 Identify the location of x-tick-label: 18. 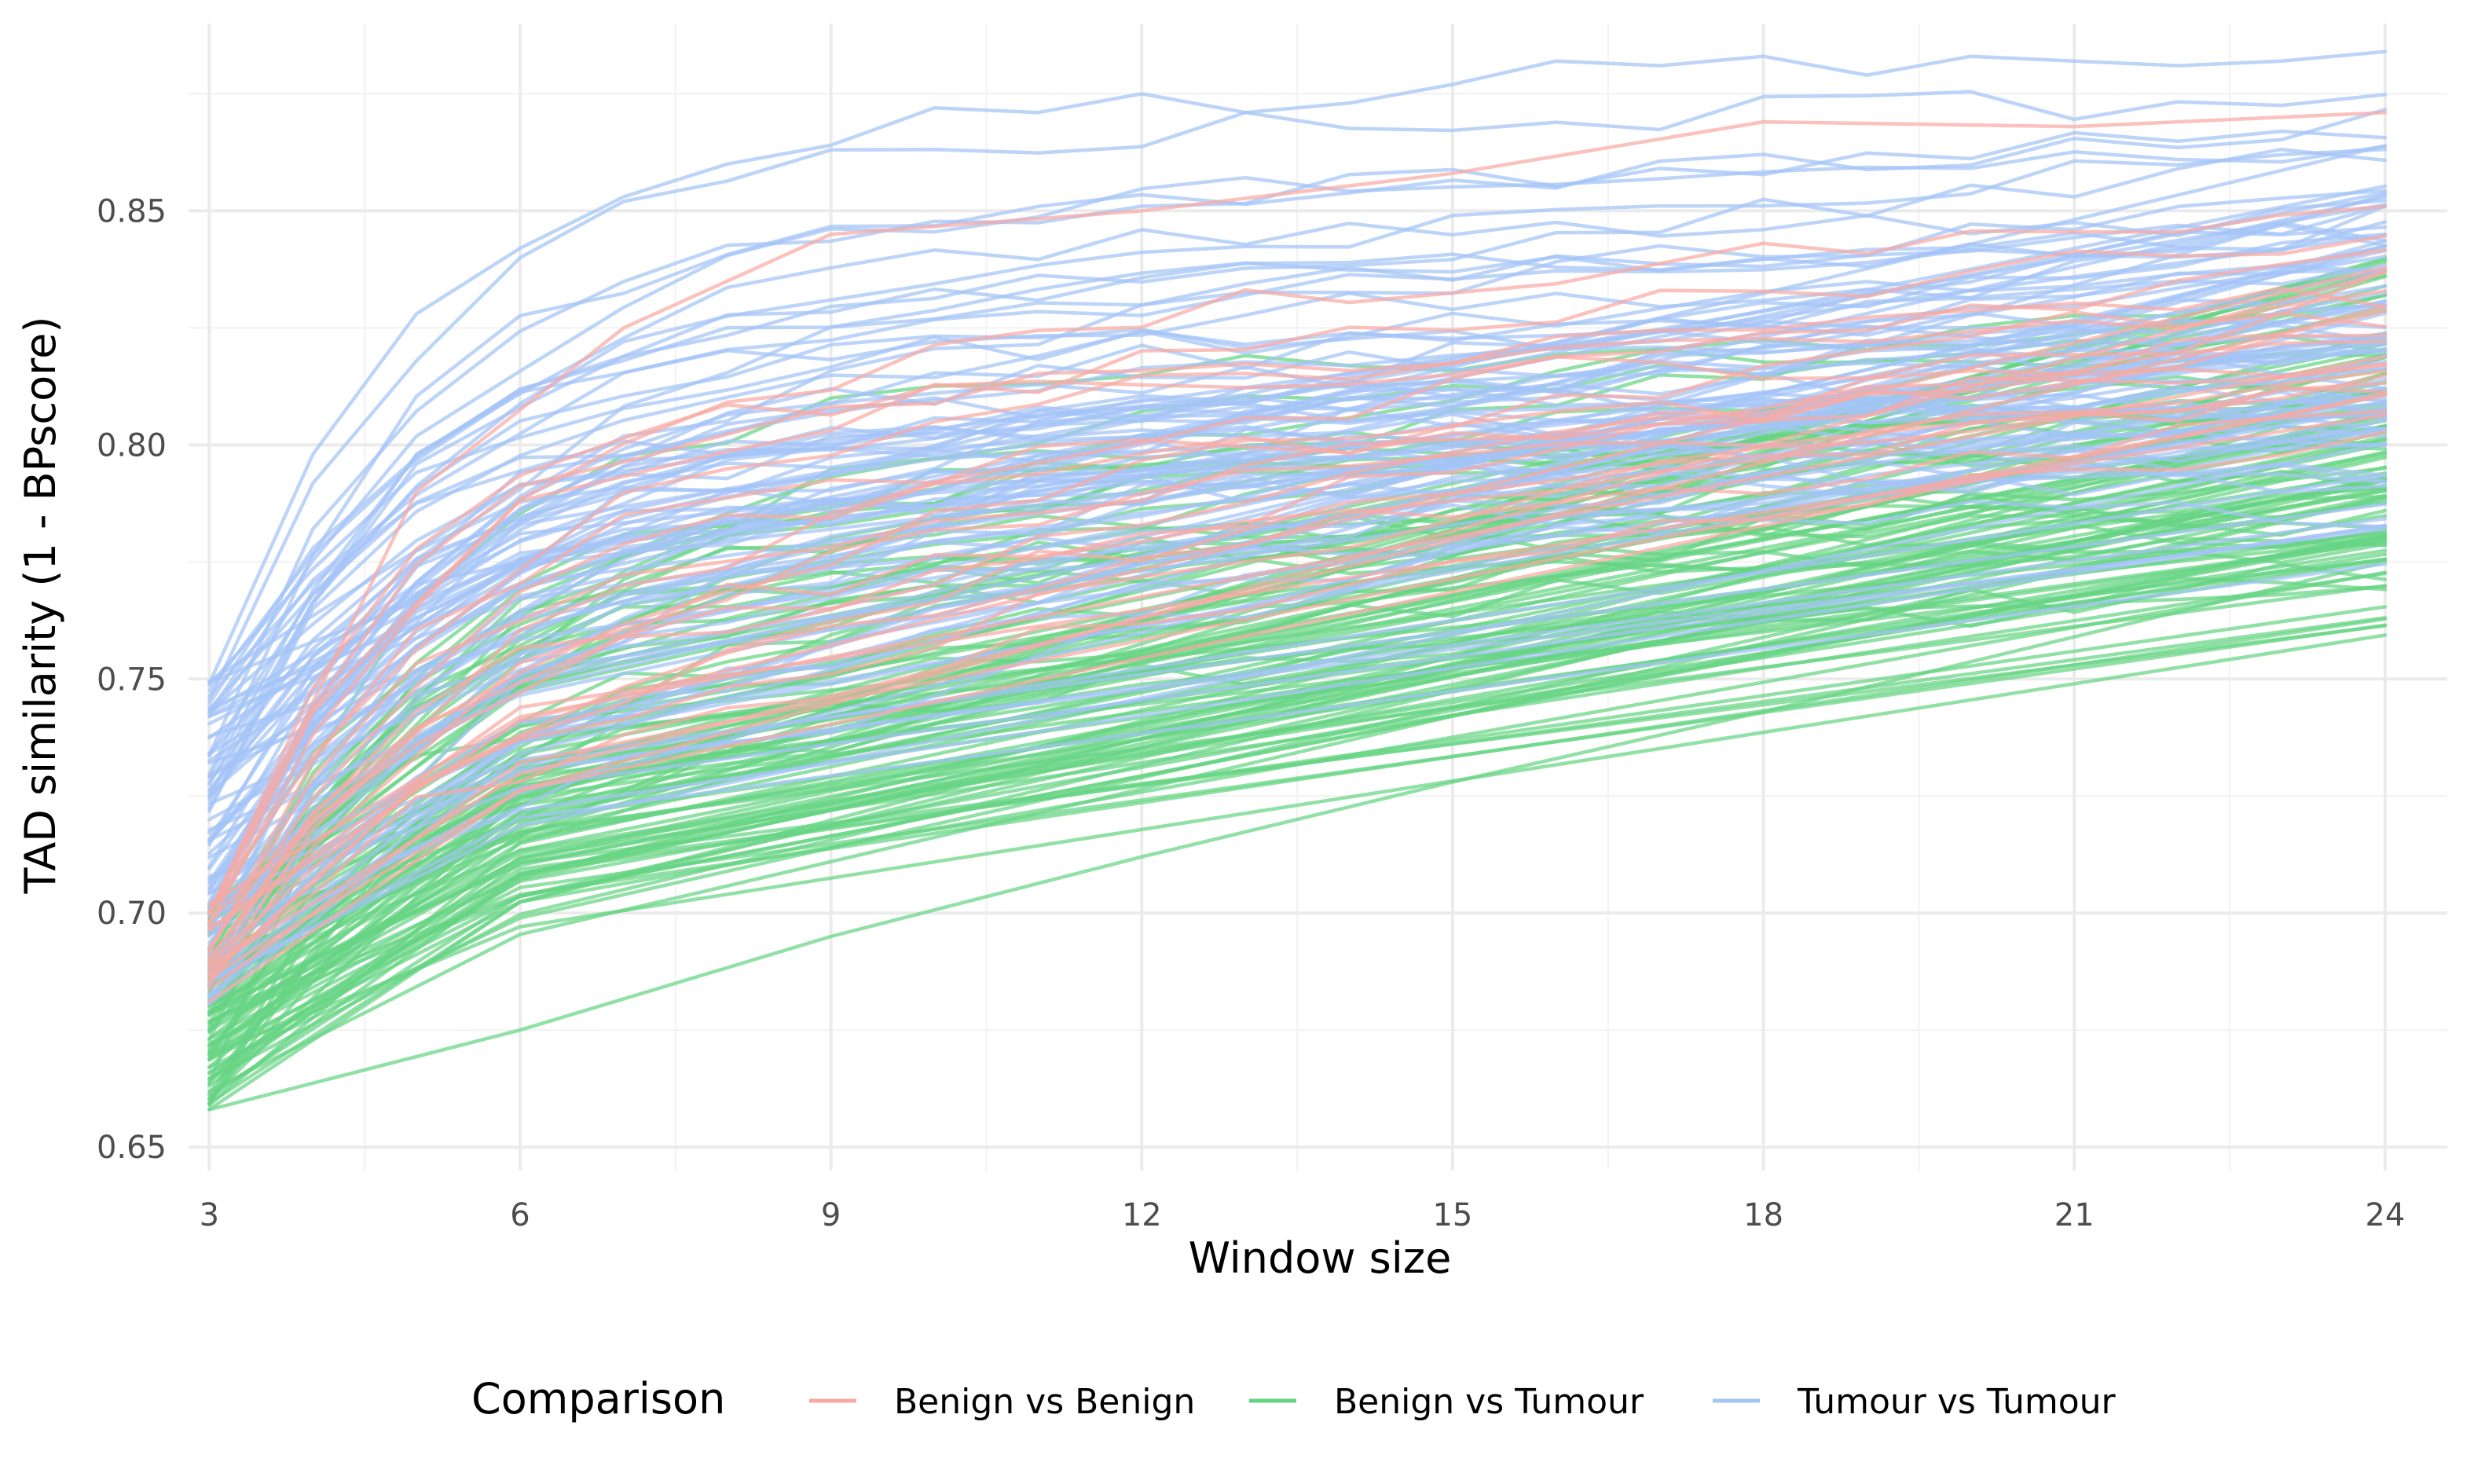
(1763, 1215).